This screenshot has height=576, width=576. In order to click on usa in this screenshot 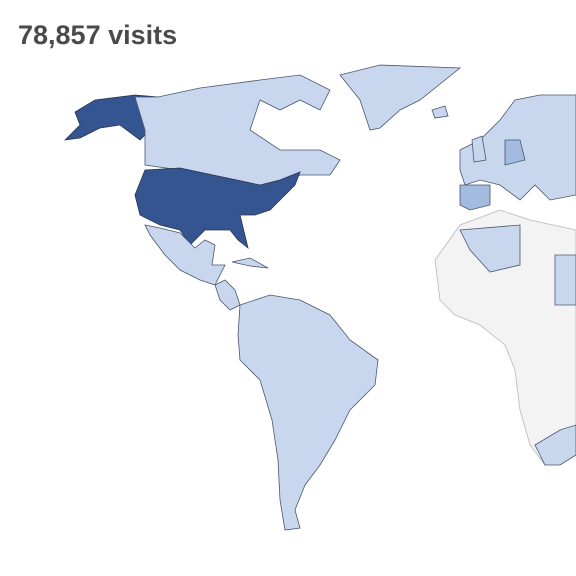, I will do `click(217, 208)`.